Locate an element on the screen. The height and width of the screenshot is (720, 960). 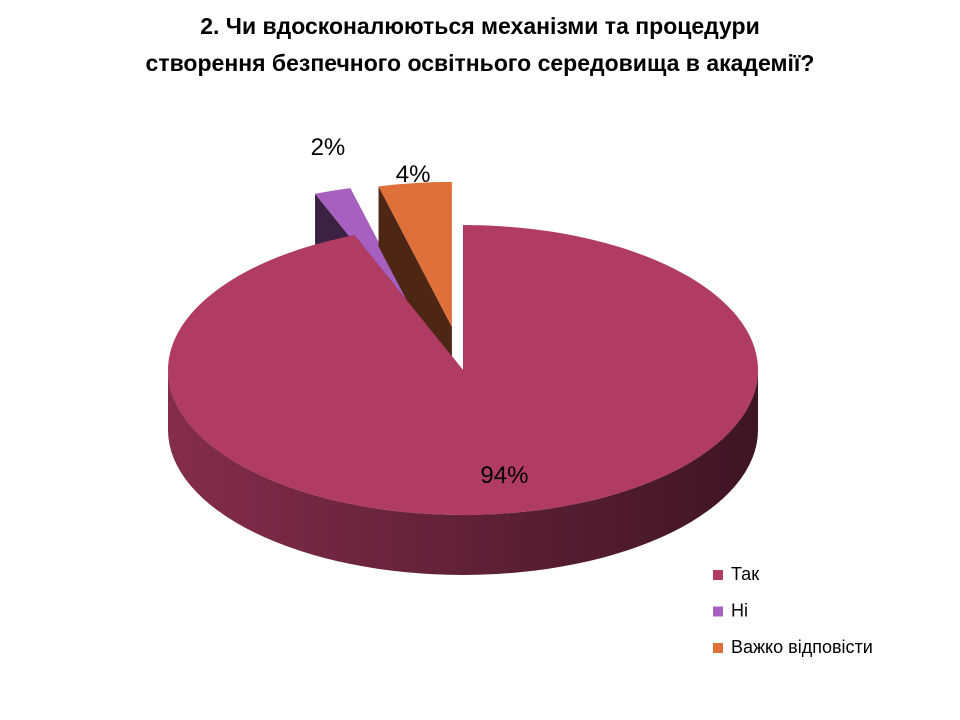
data-label: 2% is located at coordinates (328, 147).